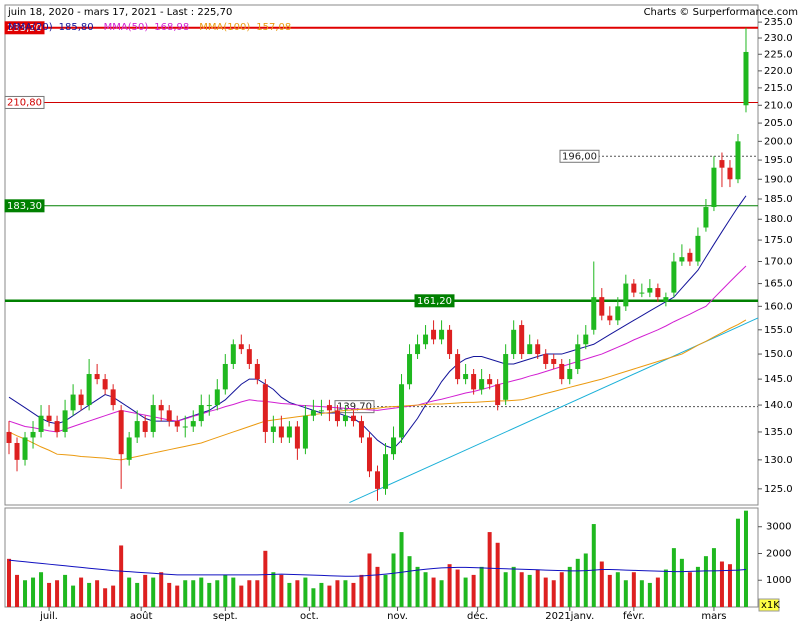 The width and height of the screenshot is (805, 630). Describe the element at coordinates (778, 553) in the screenshot. I see `volume-tick-label: 2000` at that location.